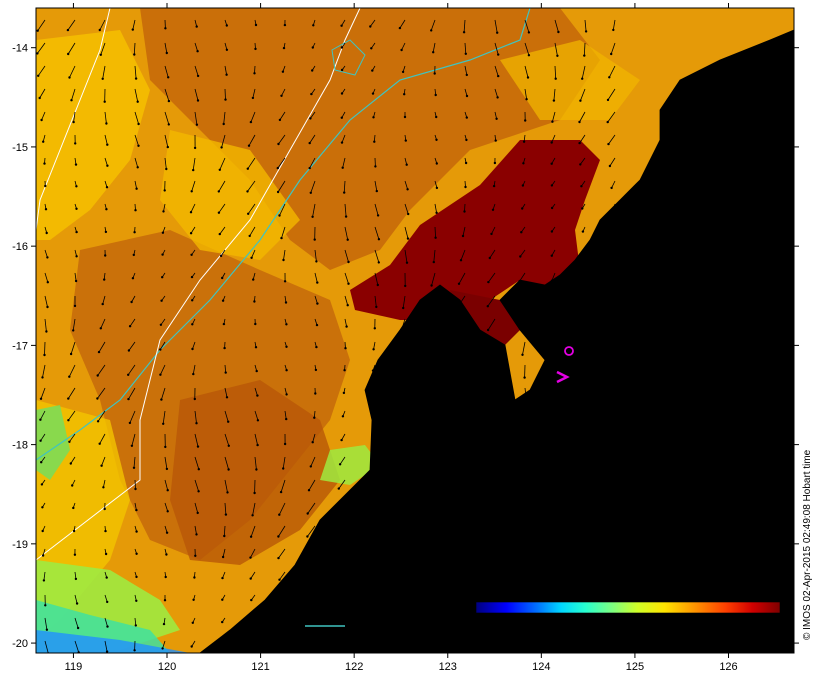  I want to click on colorbar-tick-label: 27, so click(602, 631).